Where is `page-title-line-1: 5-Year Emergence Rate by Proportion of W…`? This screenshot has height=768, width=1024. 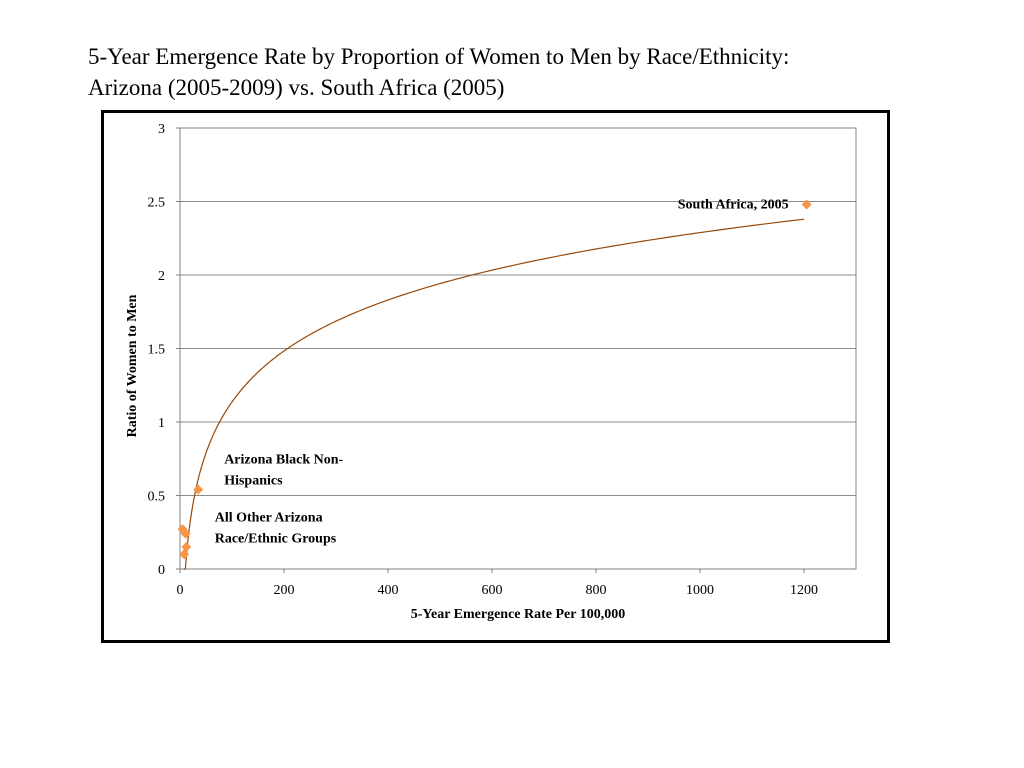
page-title-line-1: 5-Year Emergence Rate by Proportion of W… is located at coordinates (439, 56).